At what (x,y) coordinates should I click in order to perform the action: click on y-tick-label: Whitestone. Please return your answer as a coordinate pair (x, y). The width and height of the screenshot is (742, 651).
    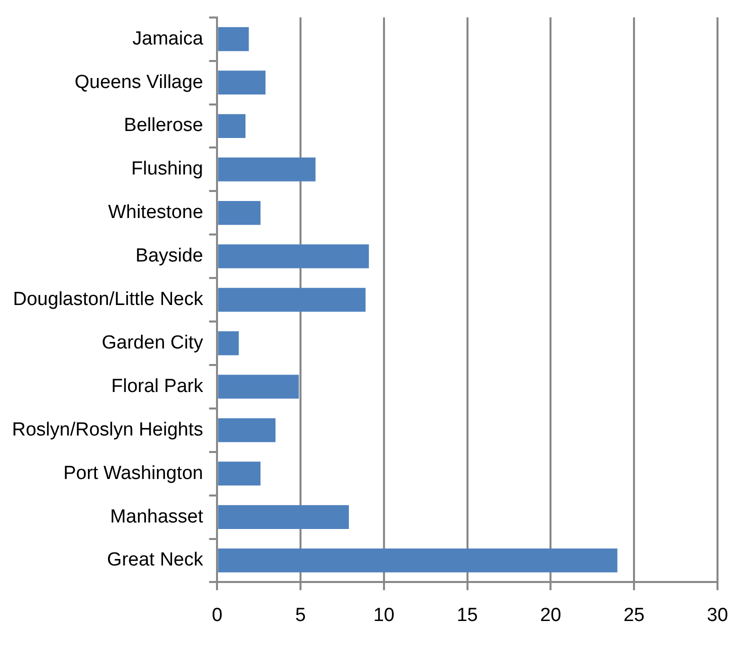
    Looking at the image, I should click on (156, 213).